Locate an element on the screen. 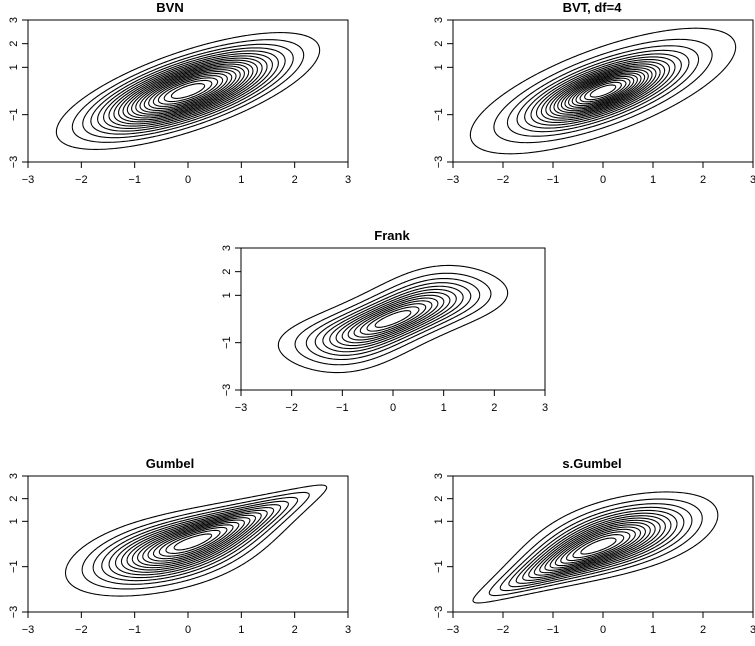  contour-panel-2: BVT, df=4 −3 −2 −1 0 1 2 3 −3 −1 1 2 3 is located at coordinates (594, 93).